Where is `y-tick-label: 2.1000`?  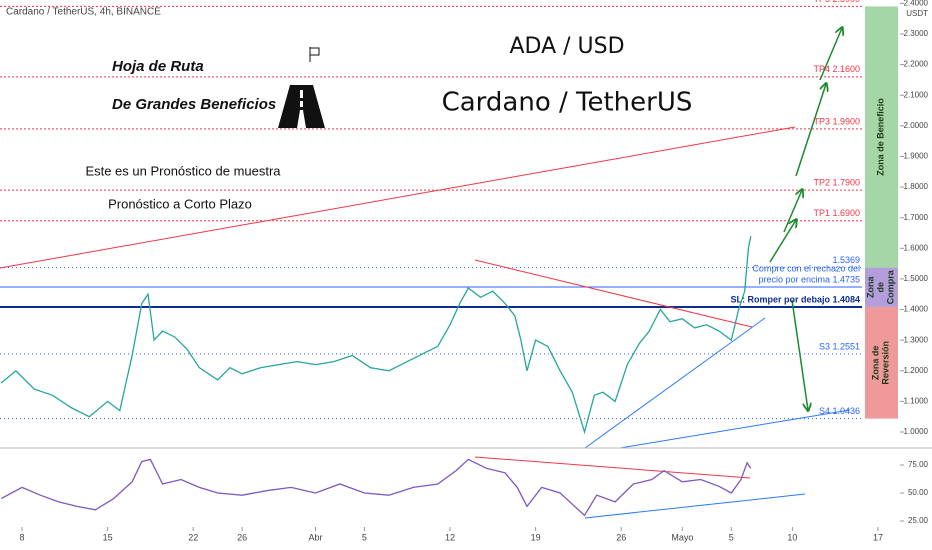
y-tick-label: 2.1000 is located at coordinates (916, 94).